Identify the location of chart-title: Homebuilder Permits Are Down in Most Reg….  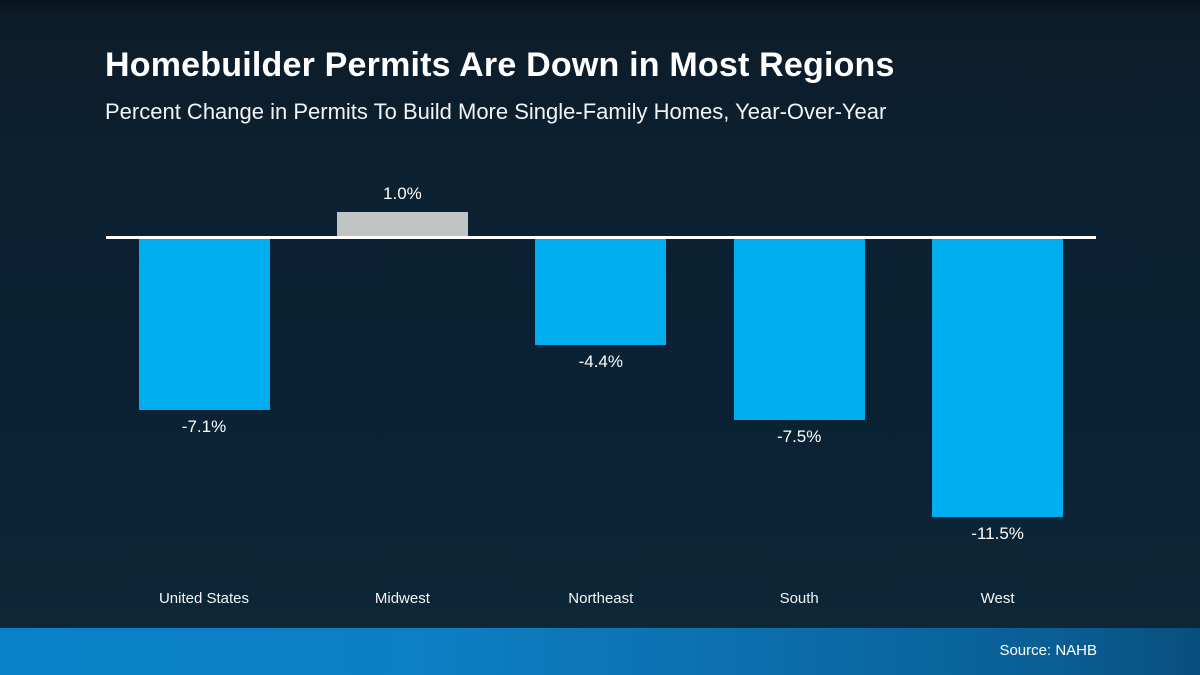
(500, 65).